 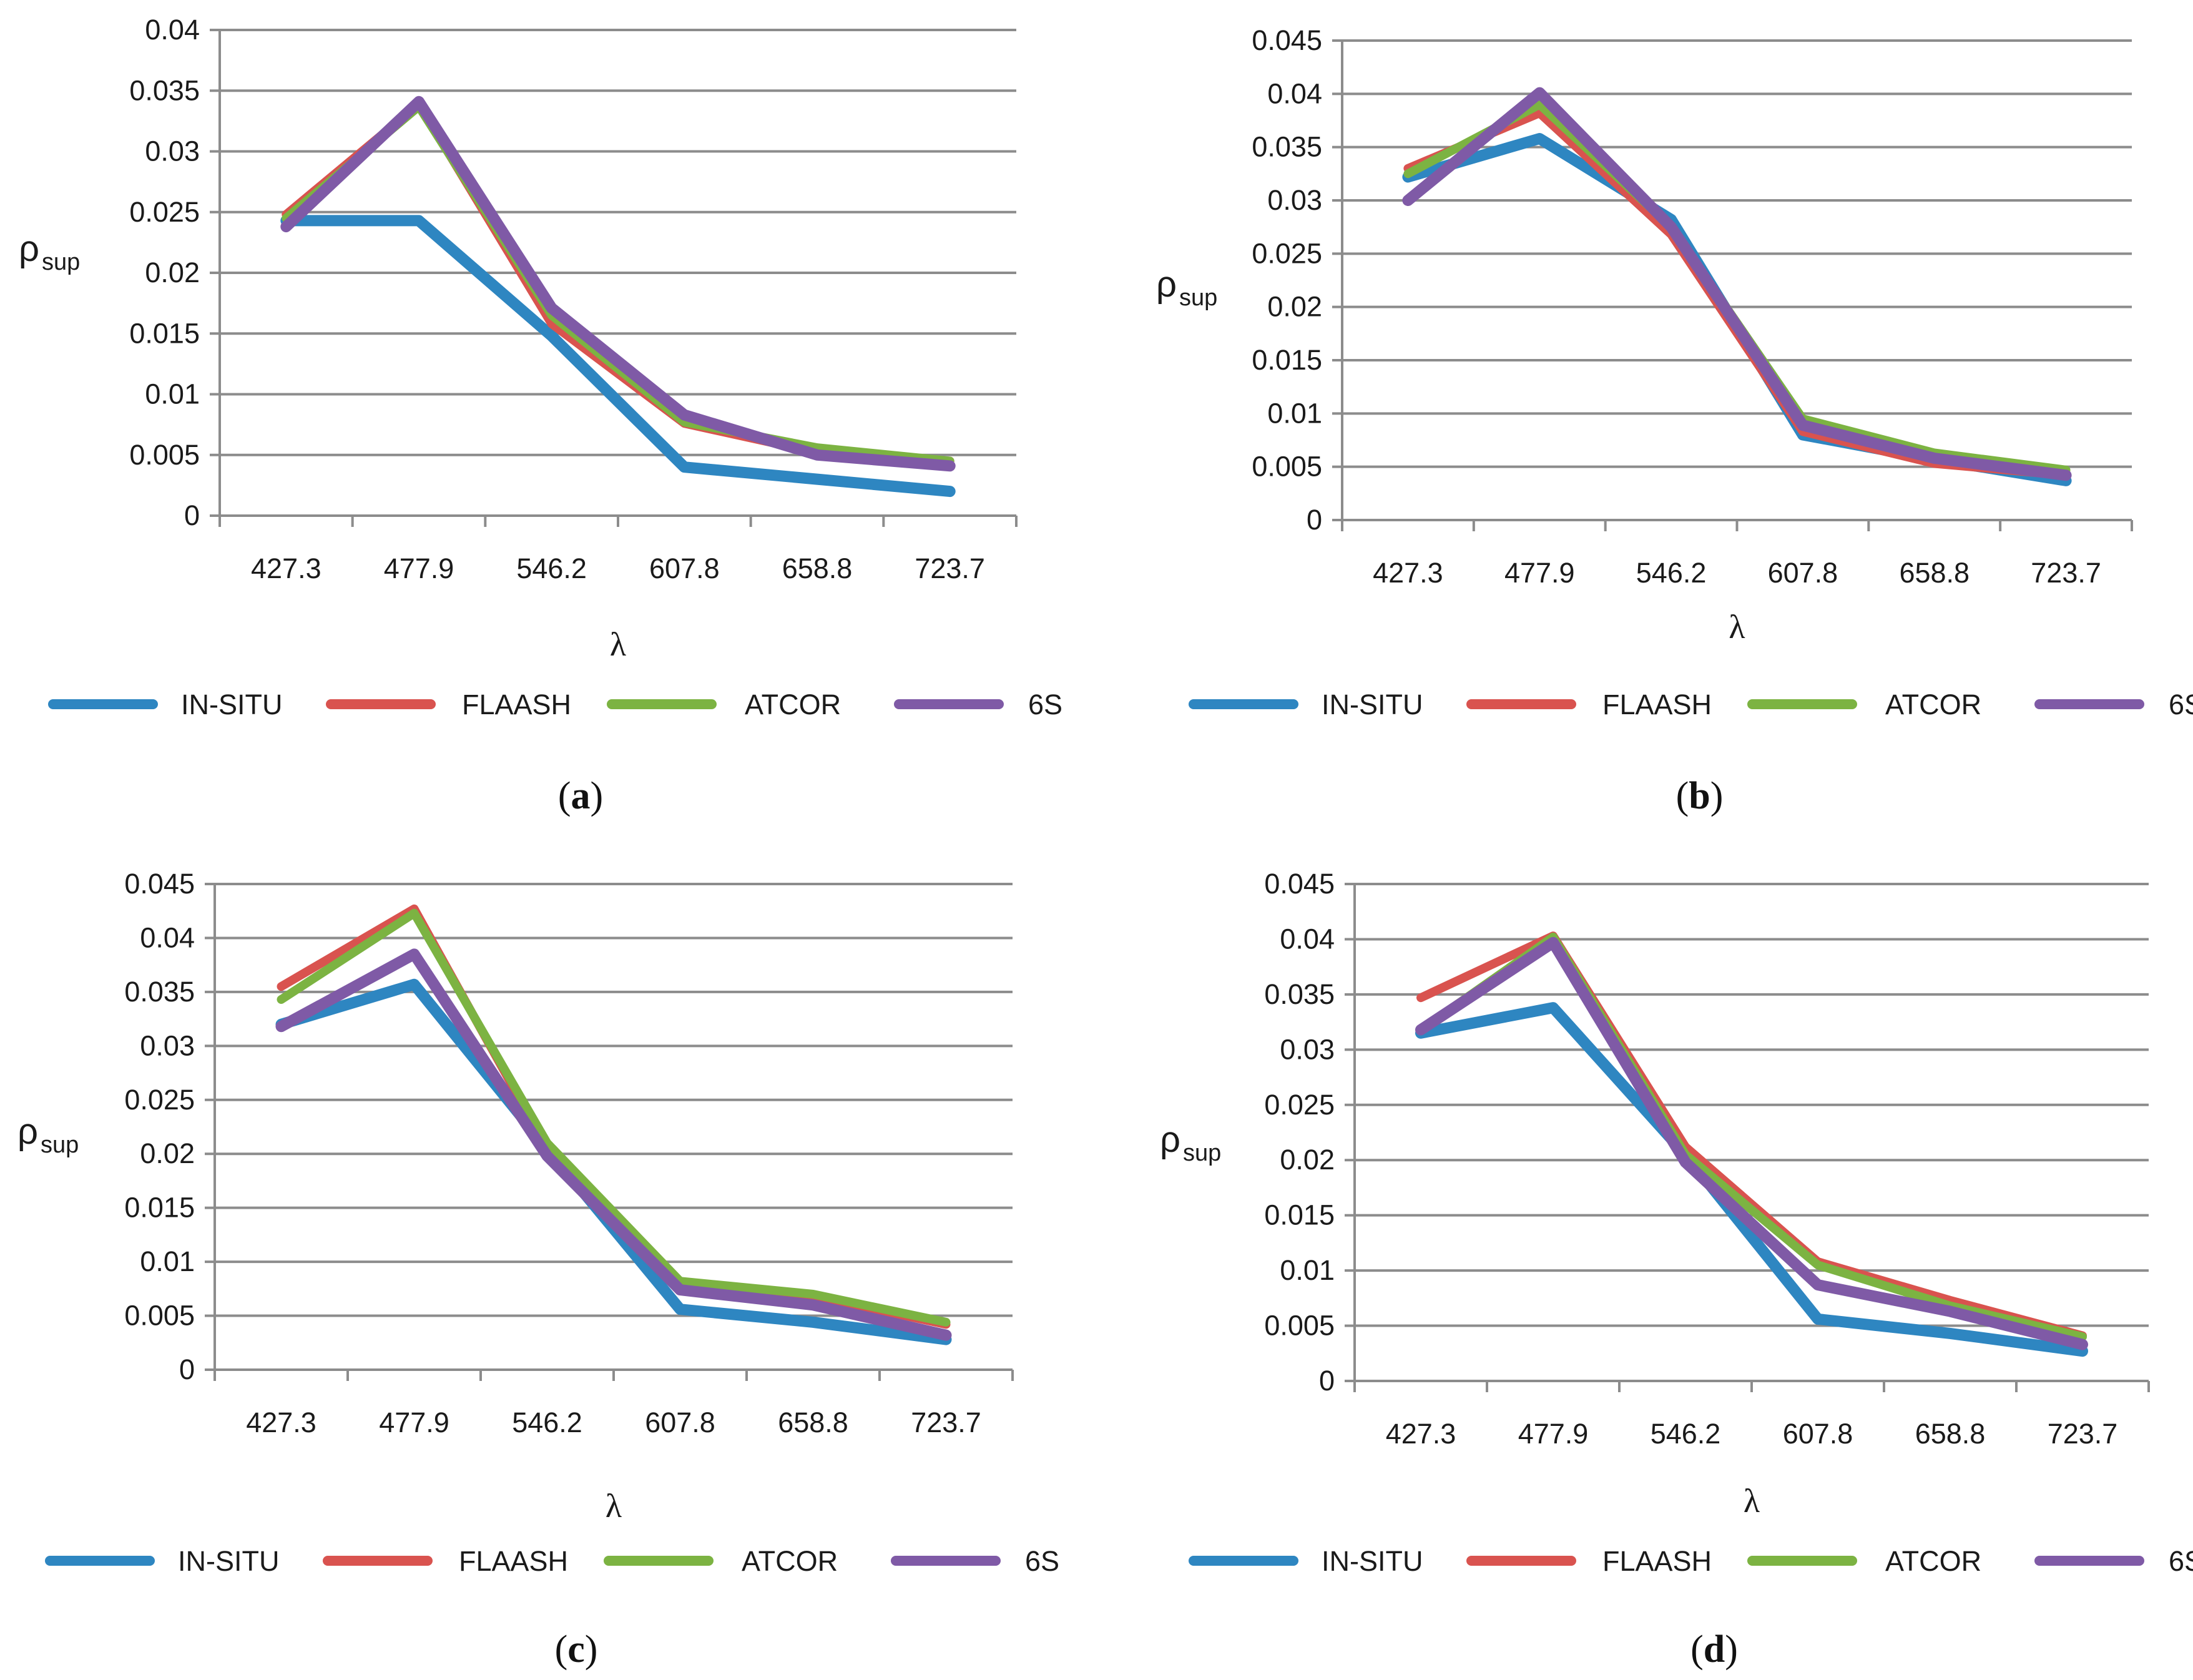 I want to click on panel-label: (b), so click(x=1700, y=796).